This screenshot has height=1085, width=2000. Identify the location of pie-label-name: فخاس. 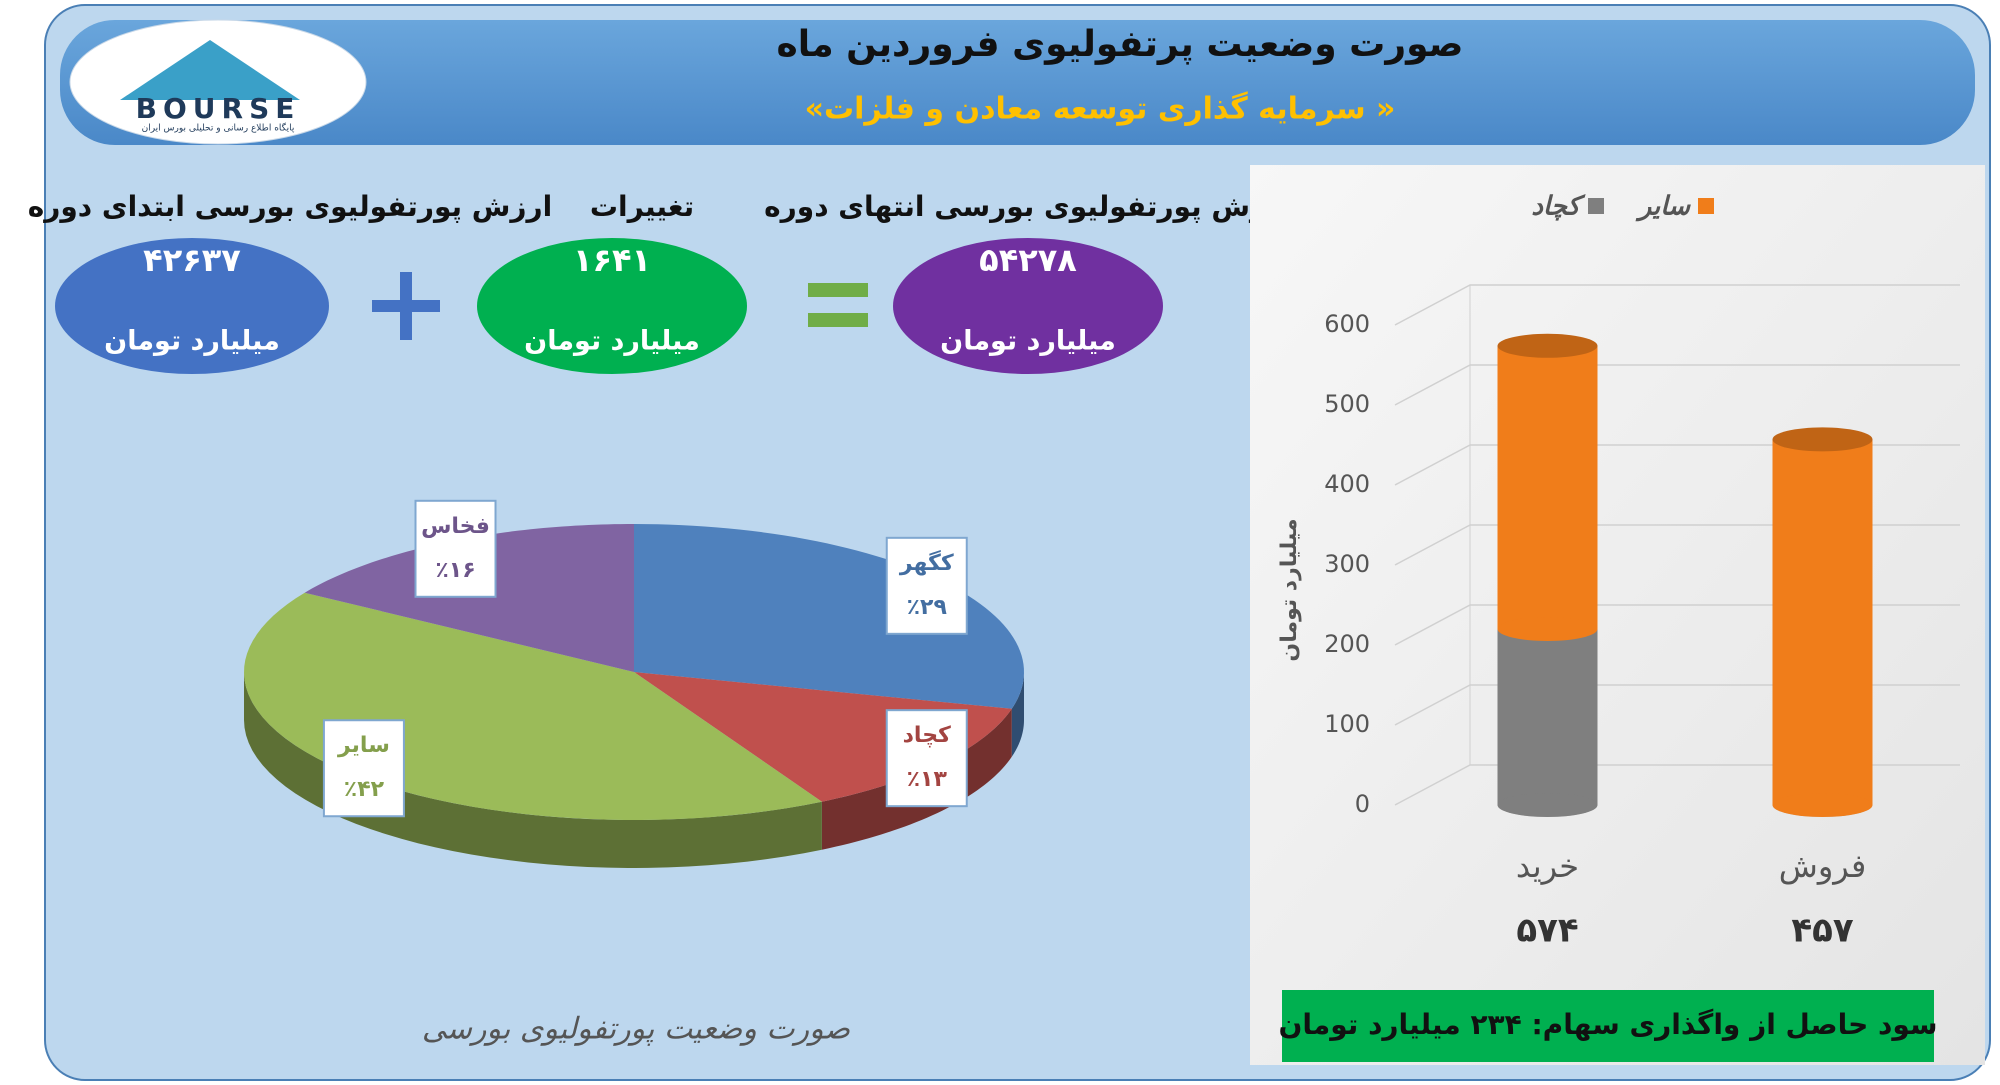
(455, 526).